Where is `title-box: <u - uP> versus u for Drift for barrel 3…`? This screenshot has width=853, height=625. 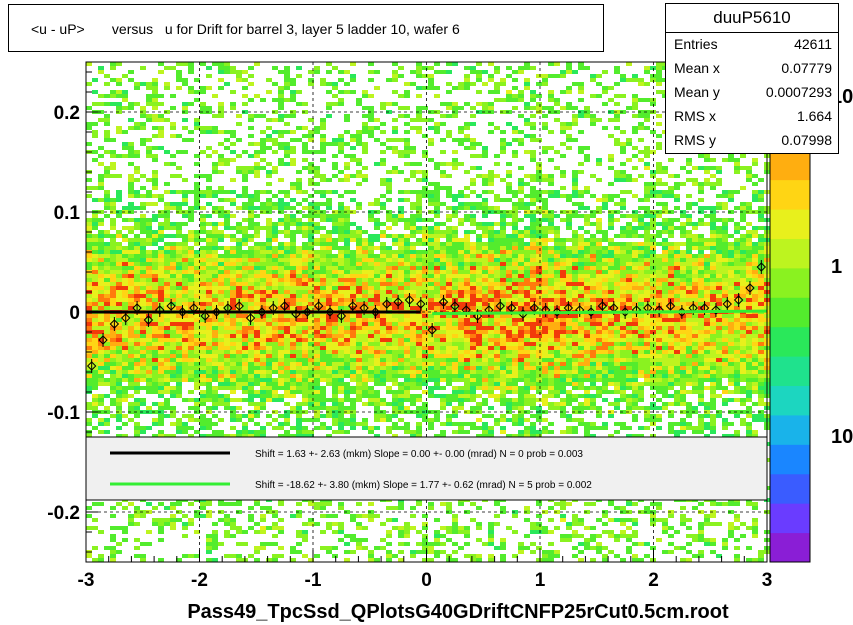
title-box: <u - uP> versus u for Drift for barrel 3… is located at coordinates (306, 28).